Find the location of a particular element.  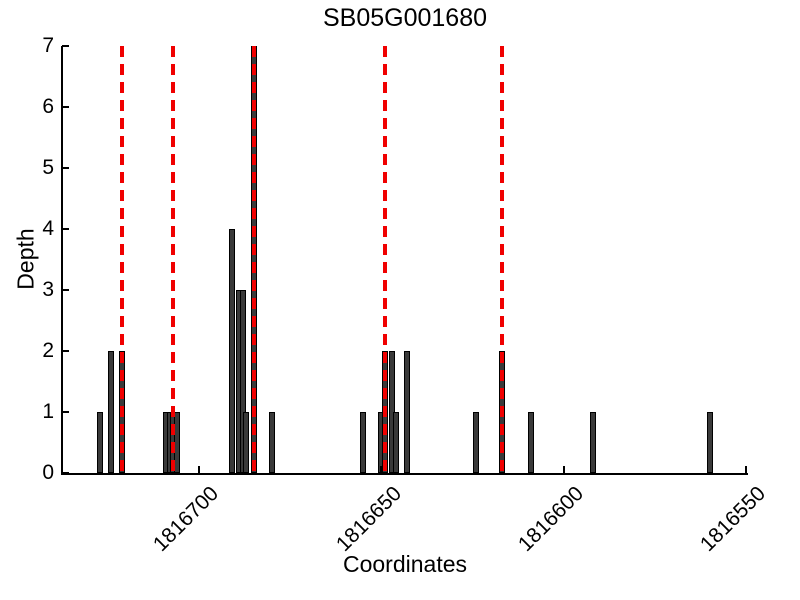

y-tick-label: 2 is located at coordinates (48, 350).